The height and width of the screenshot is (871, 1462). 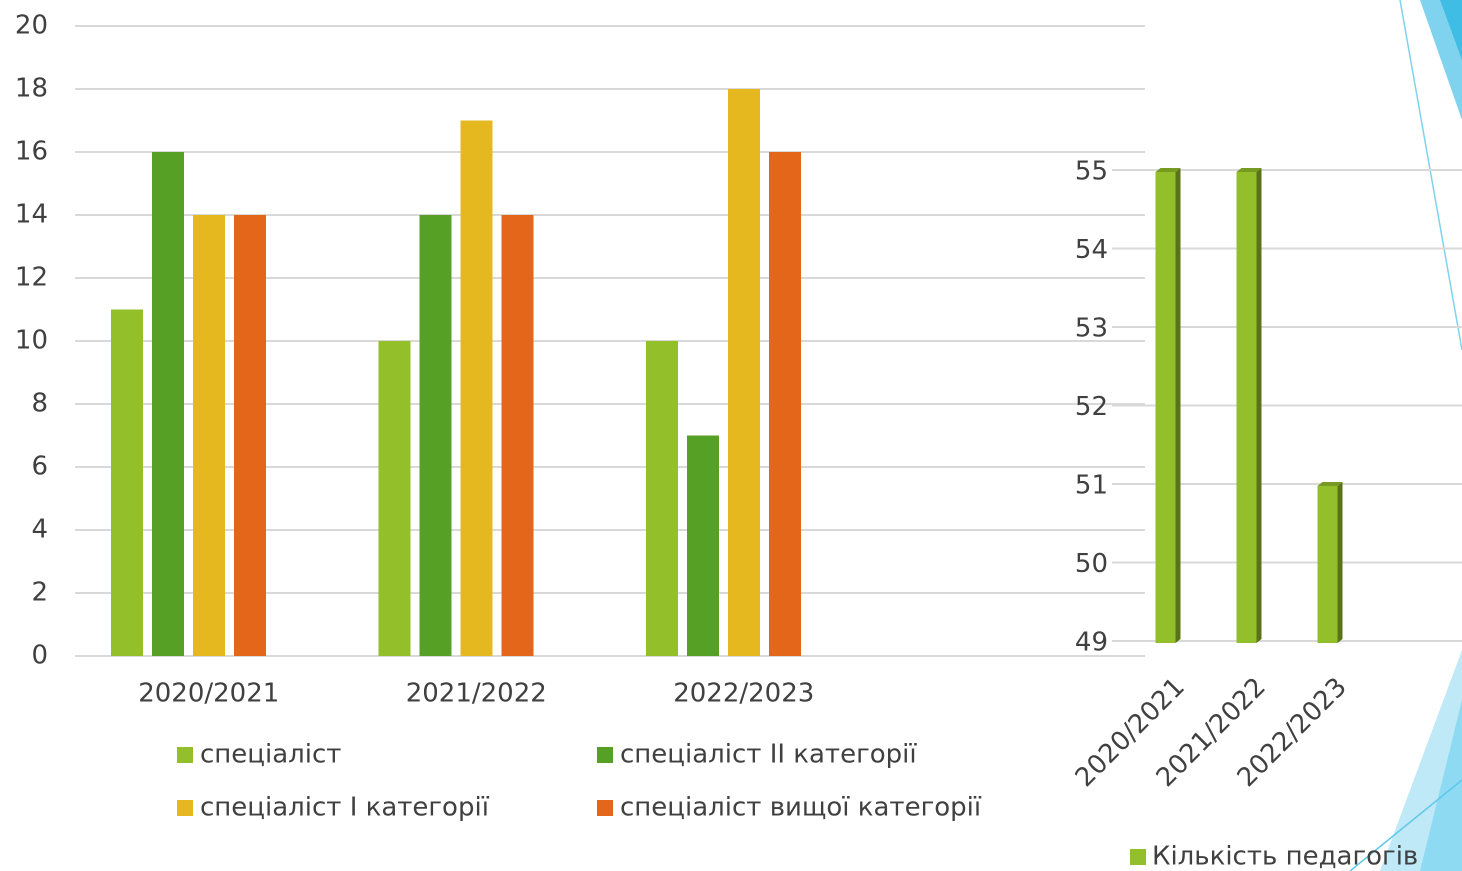 I want to click on y-tick-label: 4, so click(x=39, y=530).